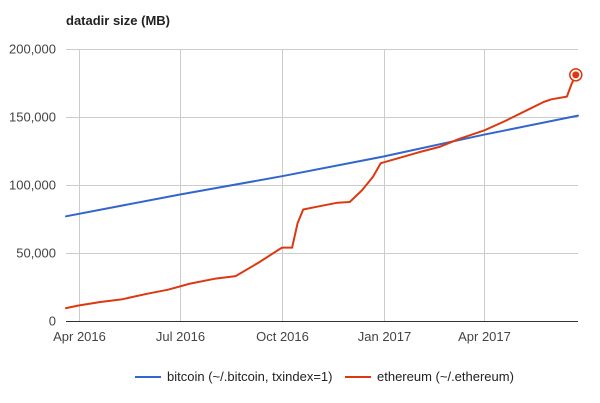 The height and width of the screenshot is (403, 600). What do you see at coordinates (32, 117) in the screenshot?
I see `y-tick-label: 150,000` at bounding box center [32, 117].